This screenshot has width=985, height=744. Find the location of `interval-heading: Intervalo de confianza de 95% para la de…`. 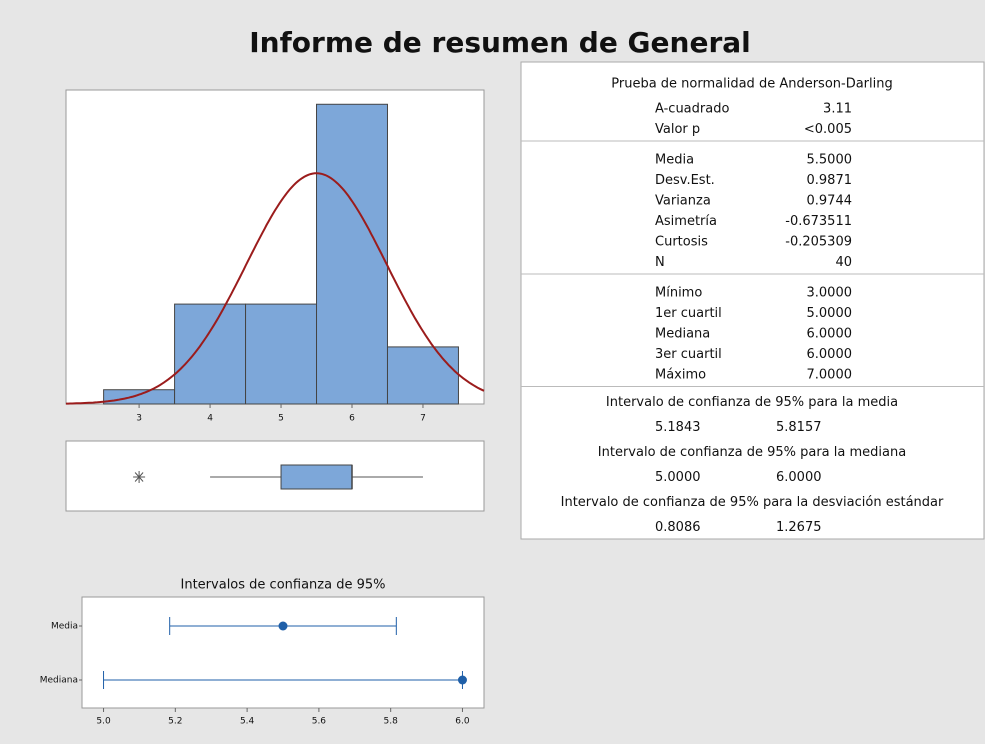

interval-heading: Intervalo de confianza de 95% para la de… is located at coordinates (752, 502).